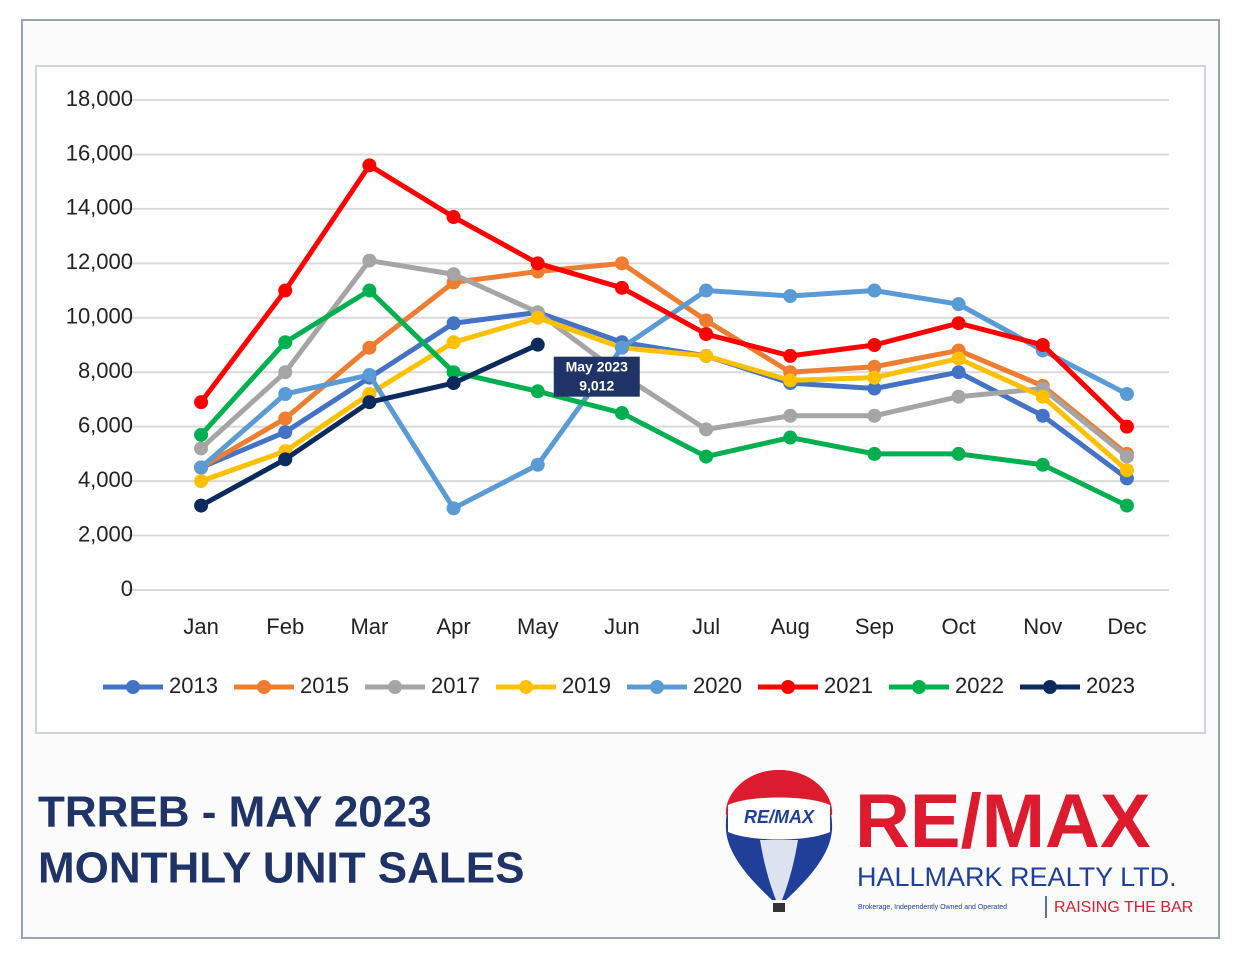  What do you see at coordinates (779, 907) in the screenshot?
I see `basket` at bounding box center [779, 907].